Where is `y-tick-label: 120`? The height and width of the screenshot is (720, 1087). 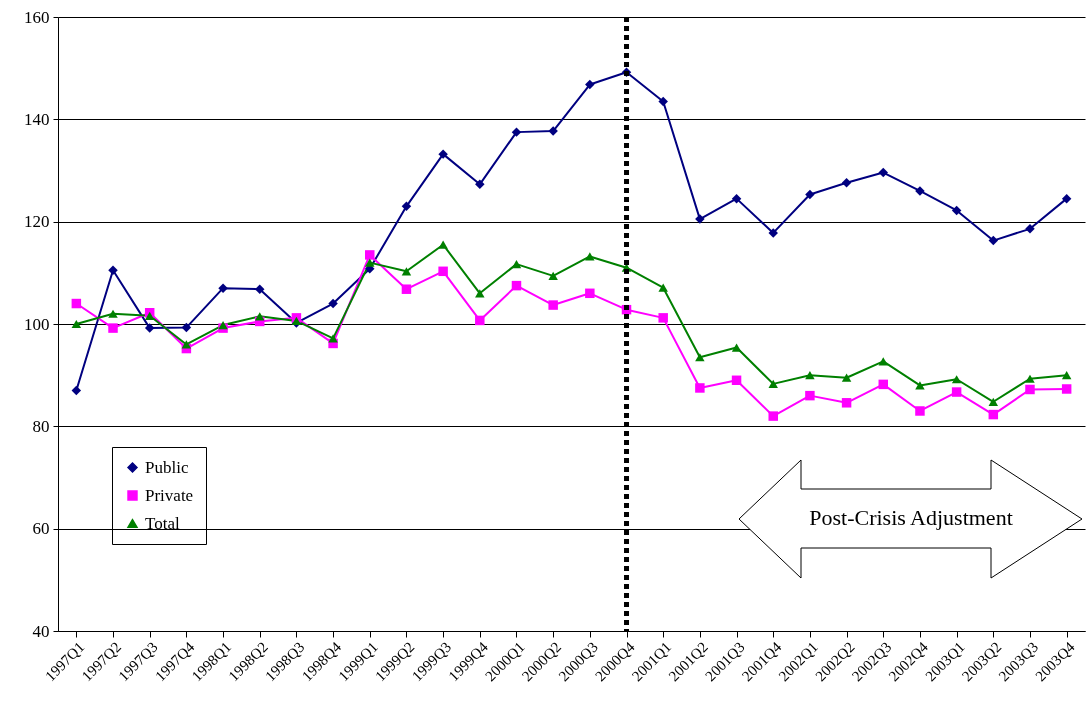
y-tick-label: 120 is located at coordinates (37, 222).